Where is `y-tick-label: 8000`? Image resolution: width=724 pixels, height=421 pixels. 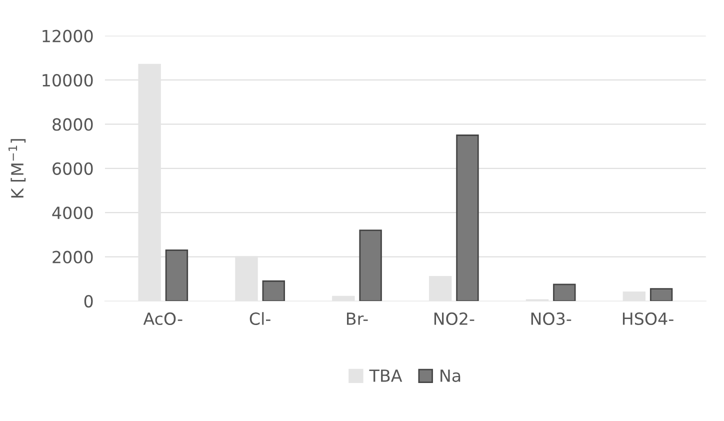 y-tick-label: 8000 is located at coordinates (72, 124).